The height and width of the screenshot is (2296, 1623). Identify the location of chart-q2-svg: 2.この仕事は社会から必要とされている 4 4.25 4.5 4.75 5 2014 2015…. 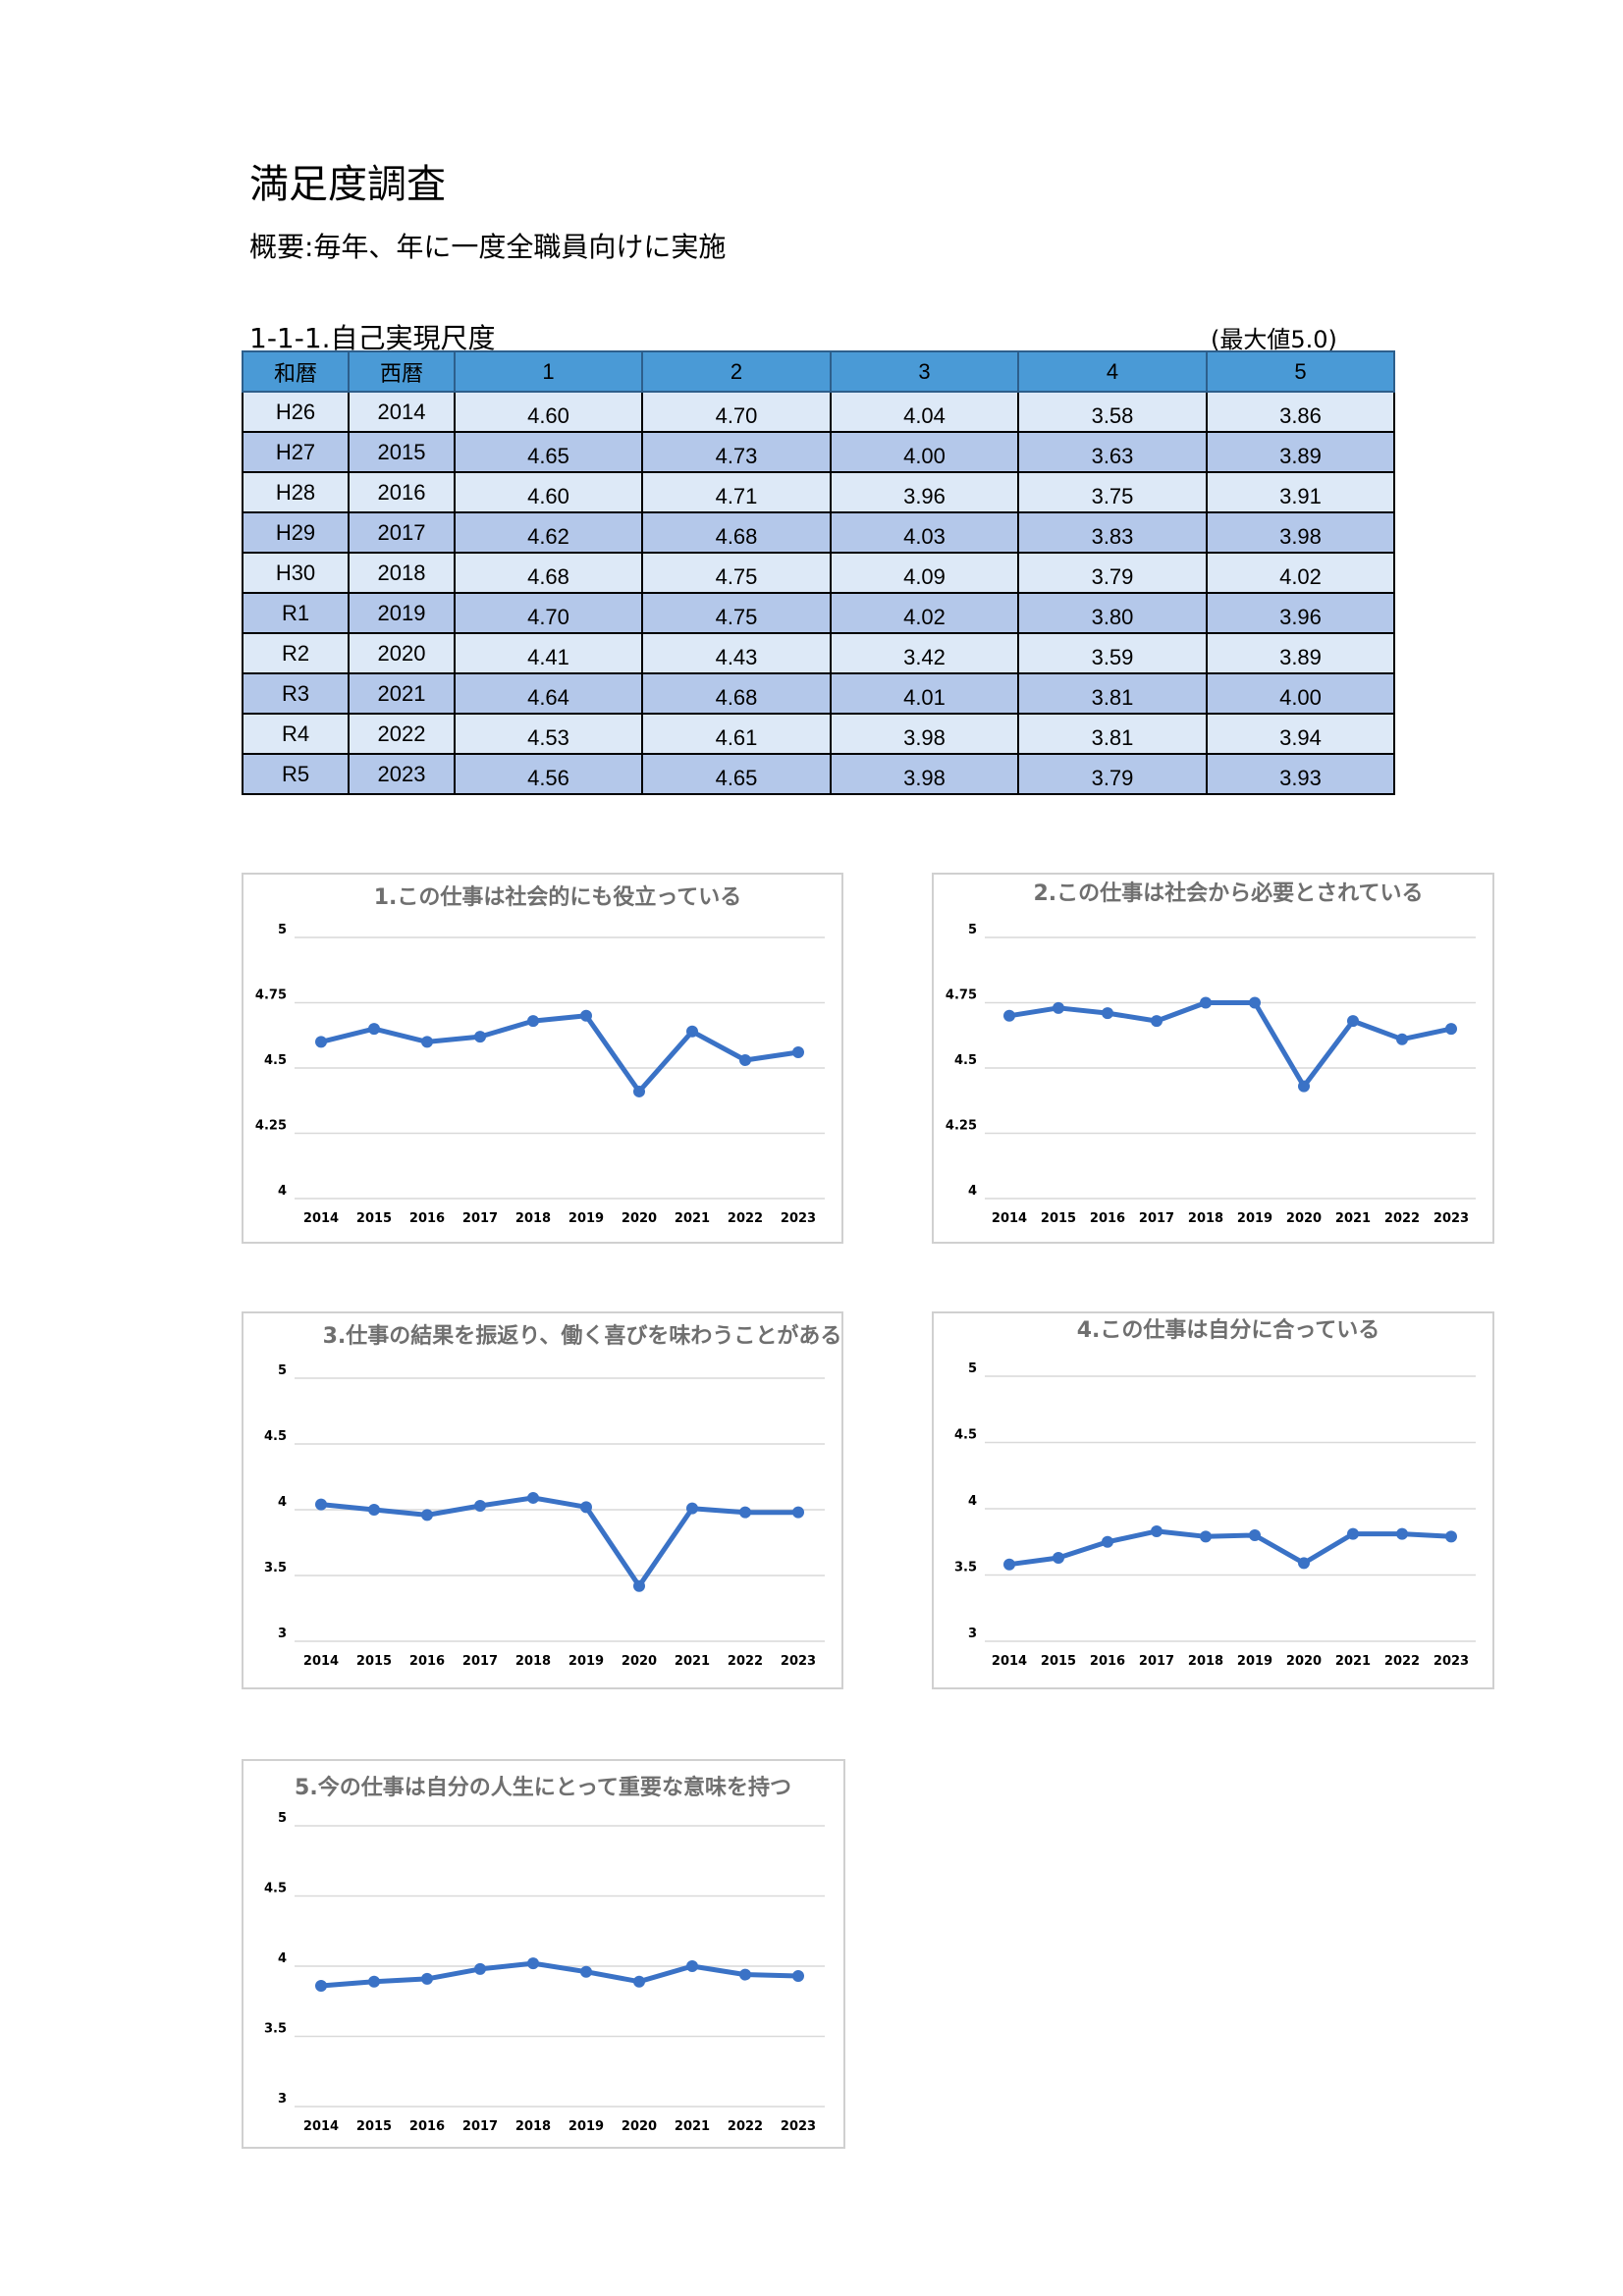
(1211, 1054).